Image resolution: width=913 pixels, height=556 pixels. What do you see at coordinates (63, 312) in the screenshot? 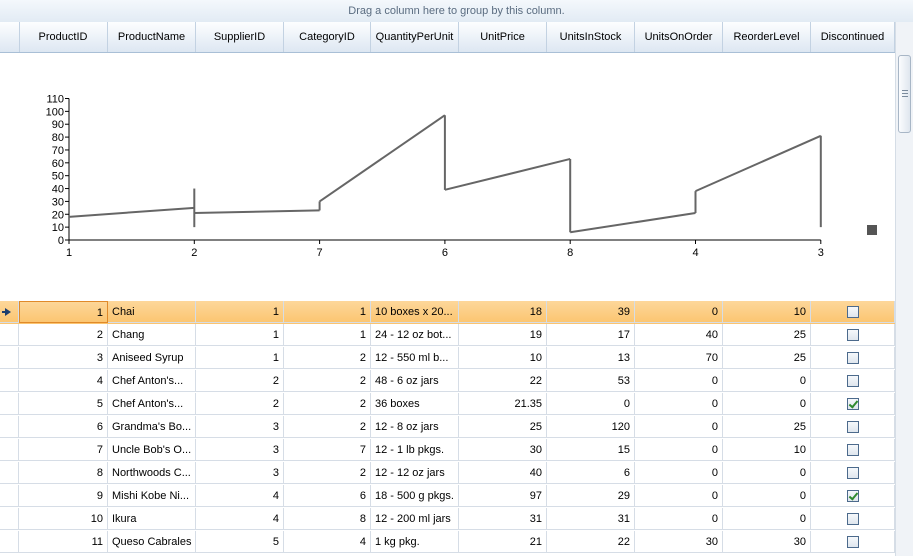
I see `cell-productid: 1` at bounding box center [63, 312].